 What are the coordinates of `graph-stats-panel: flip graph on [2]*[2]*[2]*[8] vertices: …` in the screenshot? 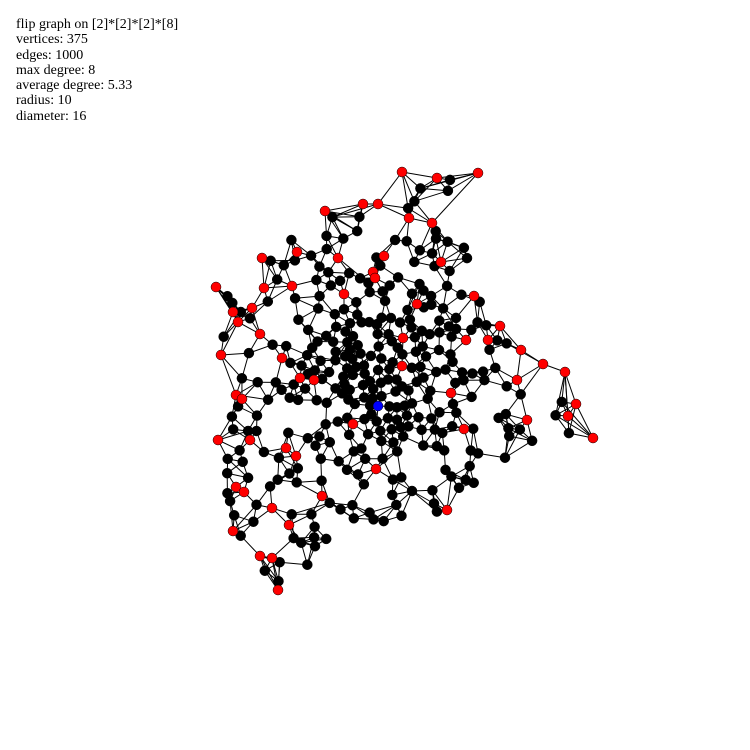 It's located at (97, 70).